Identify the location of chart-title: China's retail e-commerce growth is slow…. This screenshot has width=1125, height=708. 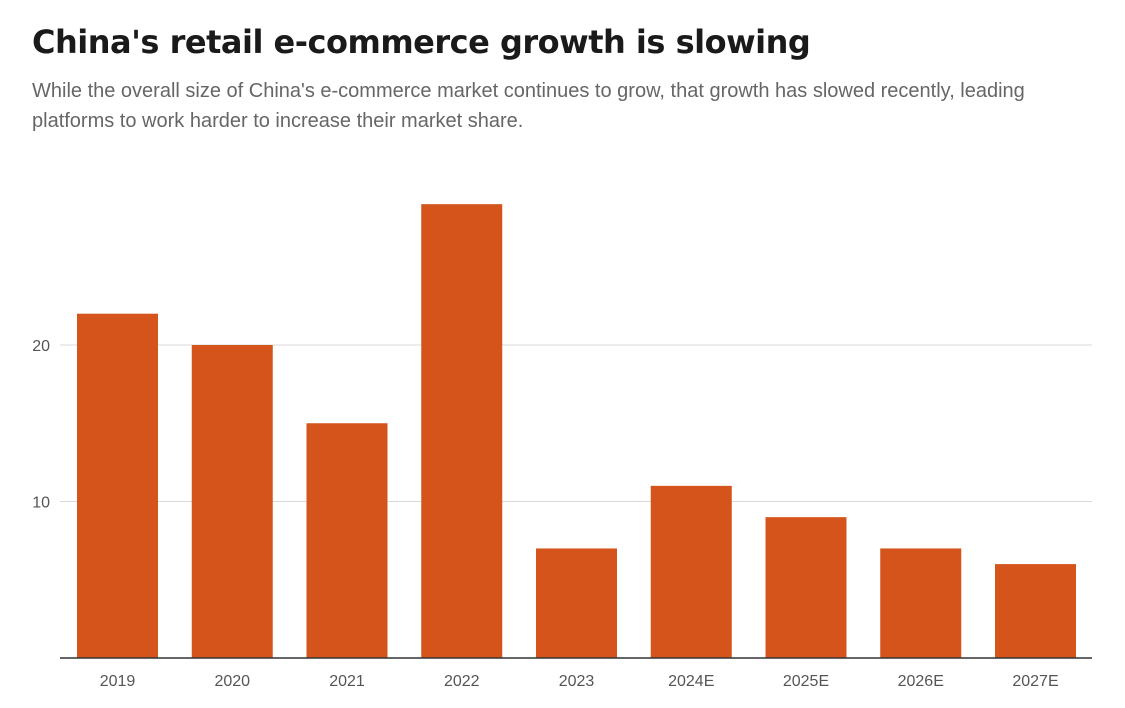
(421, 42).